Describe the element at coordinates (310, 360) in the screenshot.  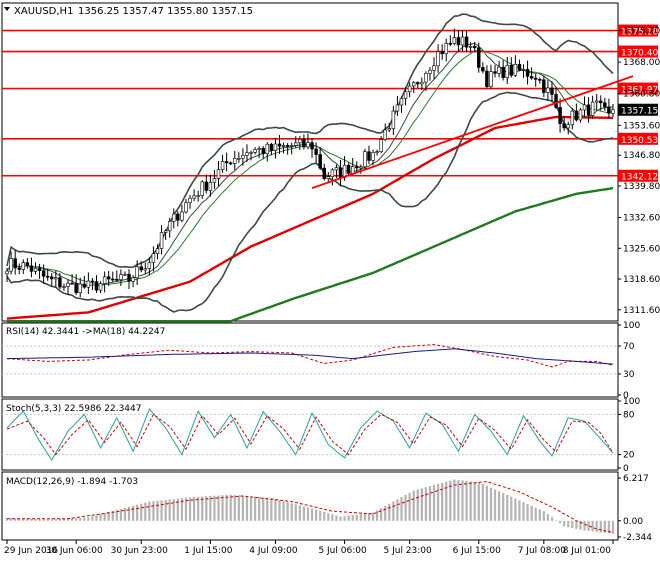
I see `rsi-frame` at that location.